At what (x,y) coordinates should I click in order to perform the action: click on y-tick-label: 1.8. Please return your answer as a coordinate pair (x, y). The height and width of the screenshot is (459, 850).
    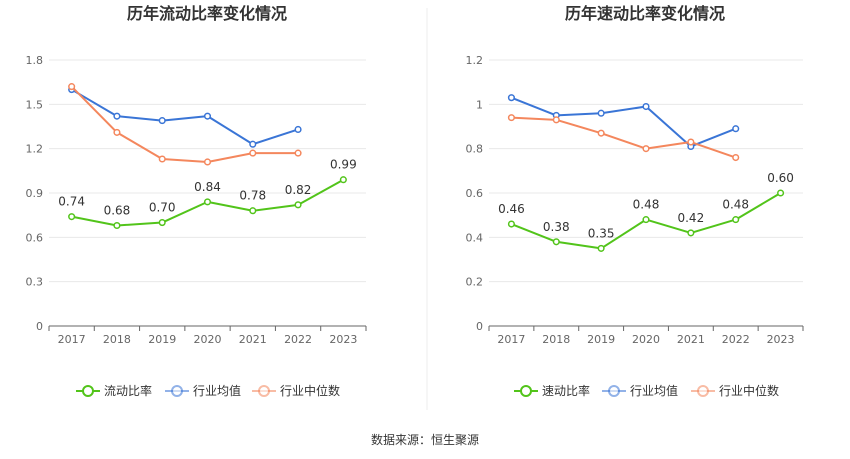
    Looking at the image, I should click on (35, 60).